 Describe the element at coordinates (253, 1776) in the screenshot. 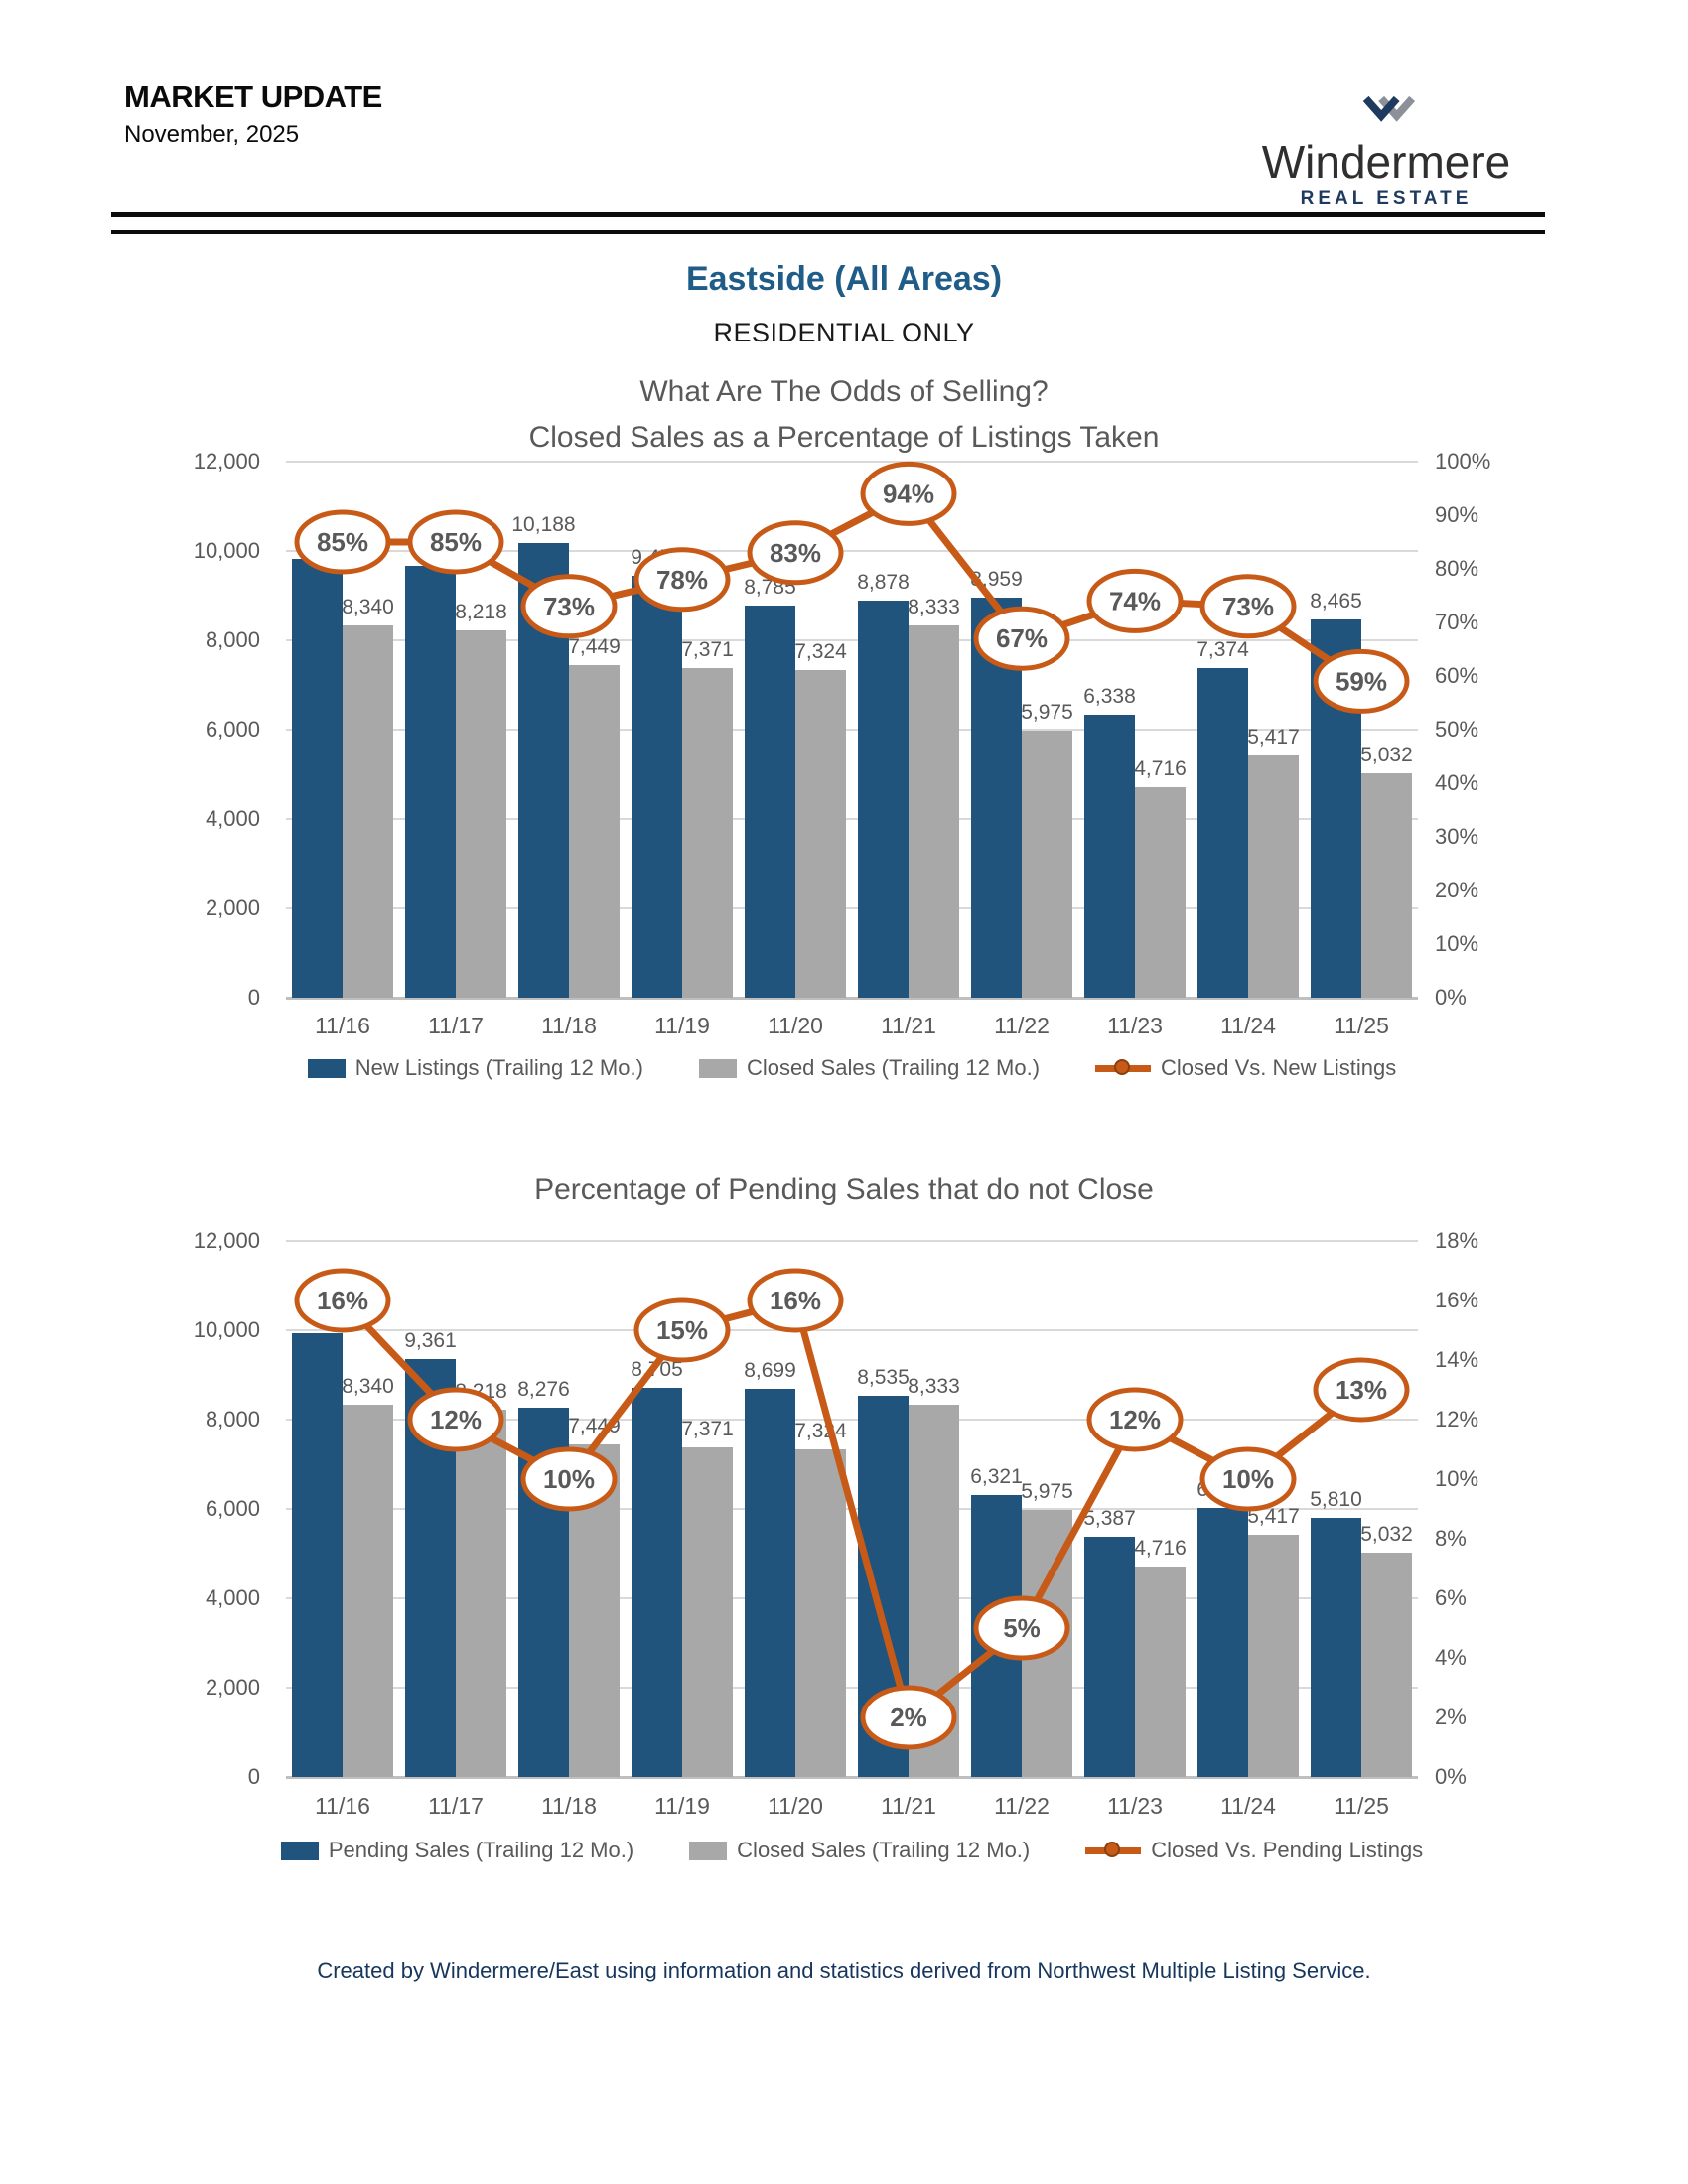

I see `left-axis-tick: 0` at that location.